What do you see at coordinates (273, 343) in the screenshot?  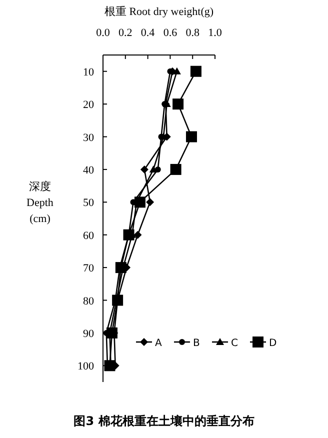 I see `legend-label: D` at bounding box center [273, 343].